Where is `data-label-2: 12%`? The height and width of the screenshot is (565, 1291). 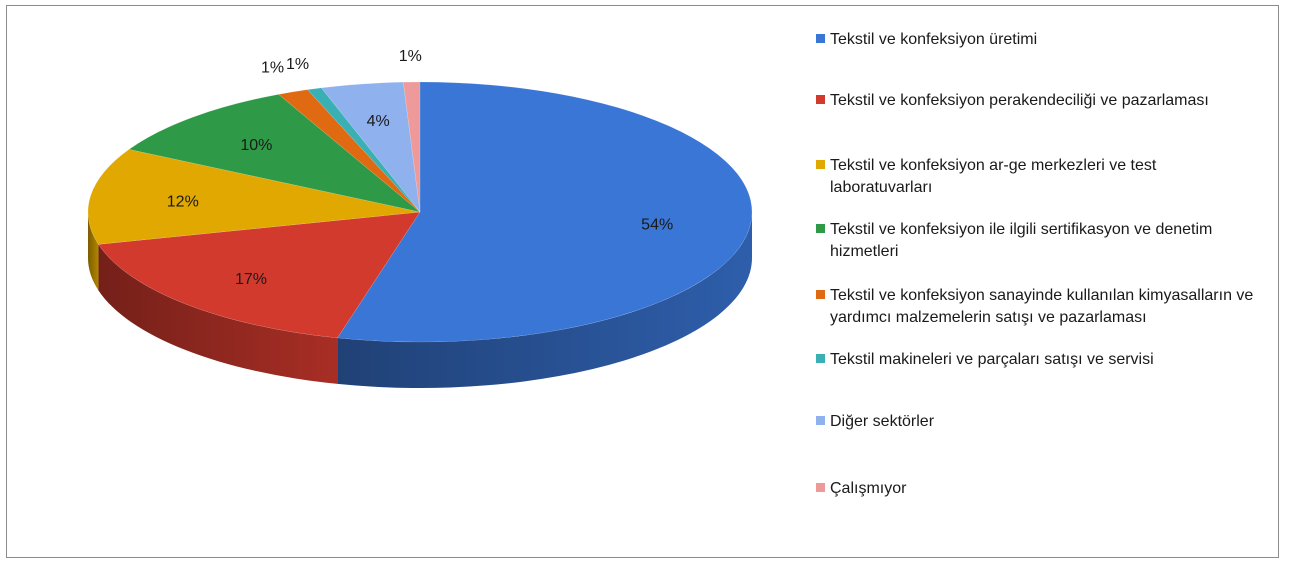
data-label-2: 12% is located at coordinates (183, 201).